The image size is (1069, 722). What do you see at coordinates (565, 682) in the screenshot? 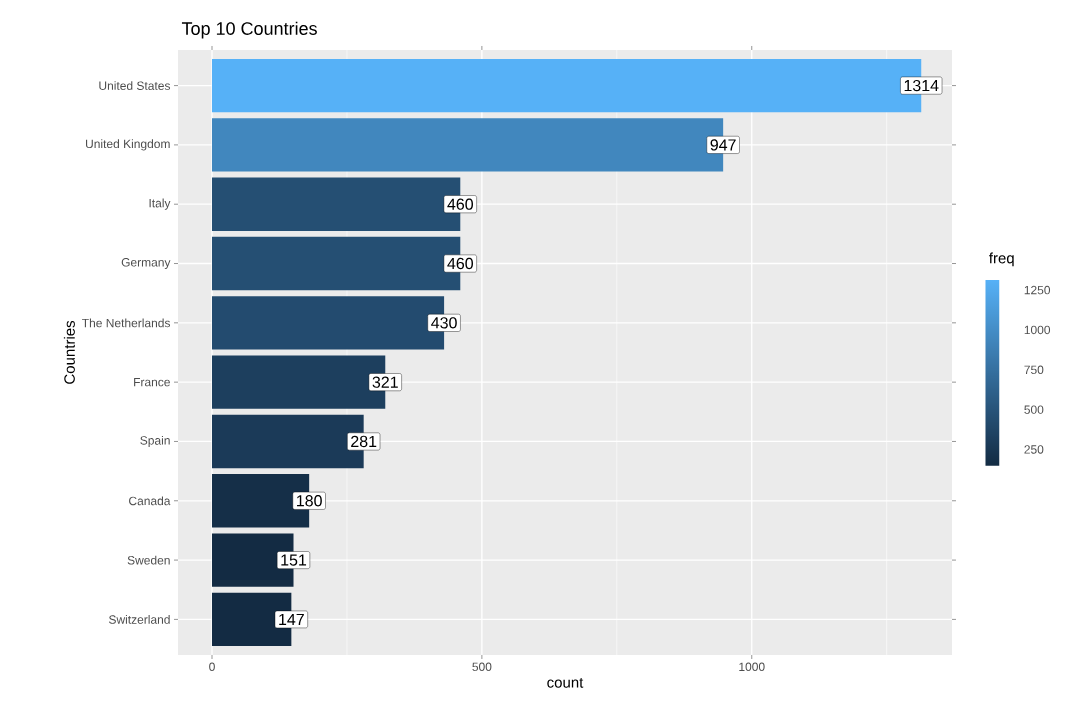
I see `x-axis-title: count` at bounding box center [565, 682].